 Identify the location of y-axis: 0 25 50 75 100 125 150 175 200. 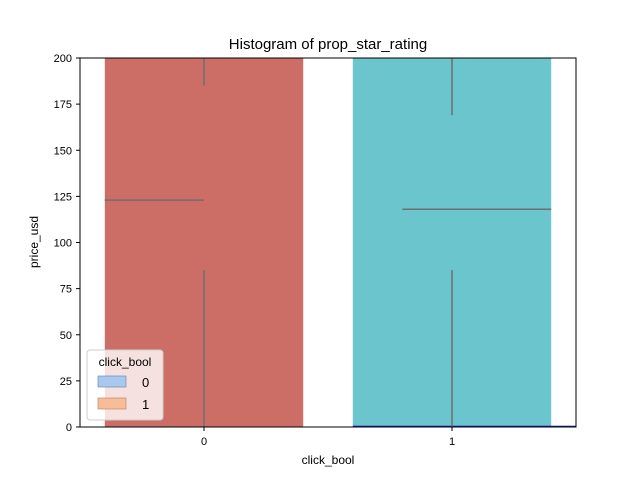
(67, 243).